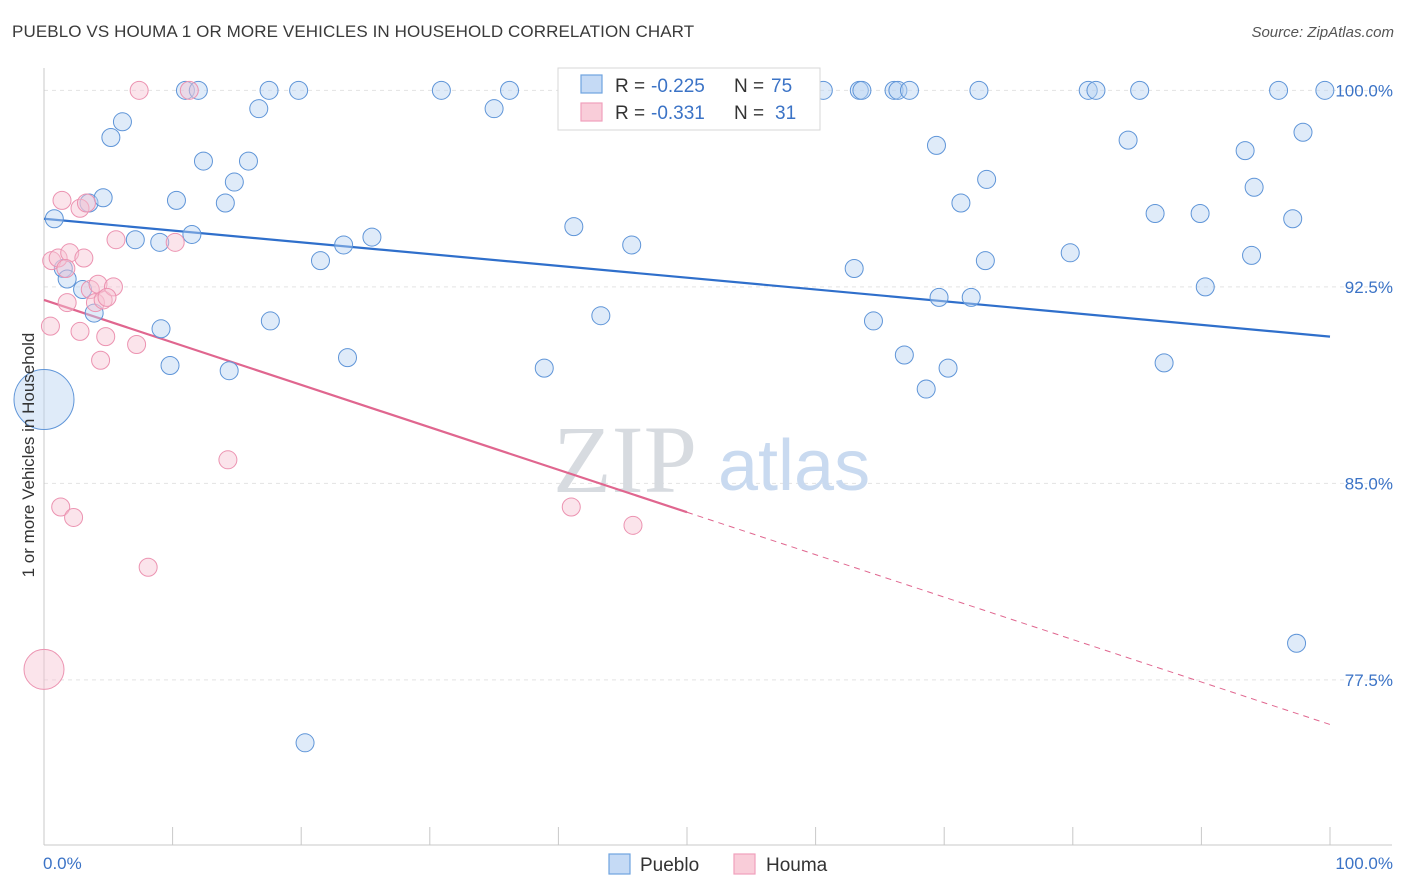  What do you see at coordinates (749, 113) in the screenshot?
I see `legend-houma-n-label: N =` at bounding box center [749, 113].